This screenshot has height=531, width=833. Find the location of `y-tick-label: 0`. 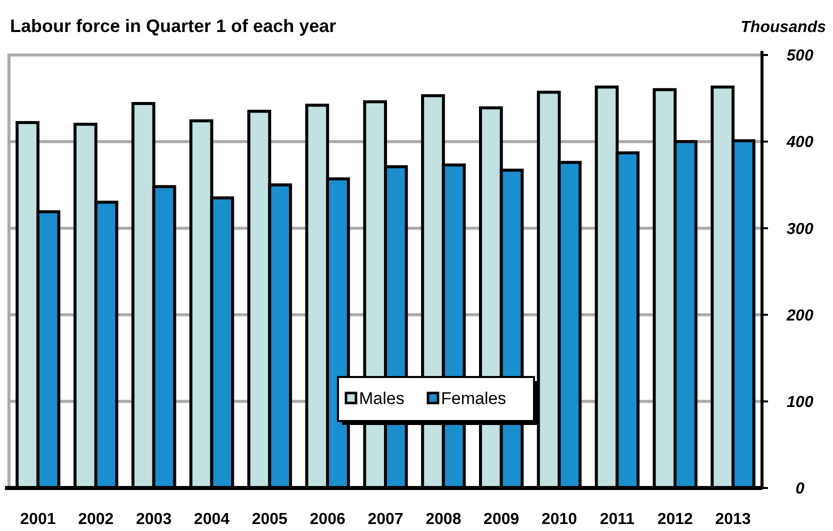

y-tick-label: 0 is located at coordinates (800, 489).